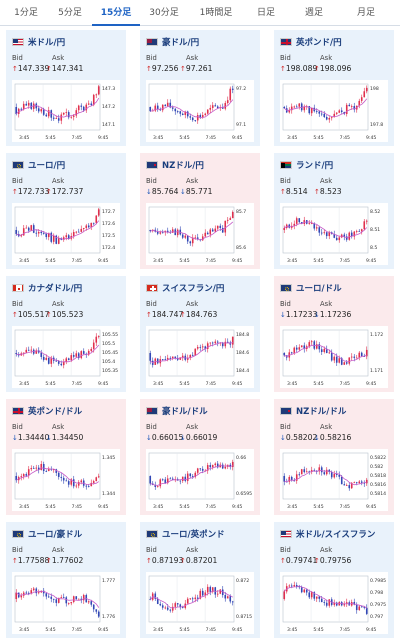 The image size is (400, 641). I want to click on currency-pair-name: 豪ドル/ドル, so click(185, 412).